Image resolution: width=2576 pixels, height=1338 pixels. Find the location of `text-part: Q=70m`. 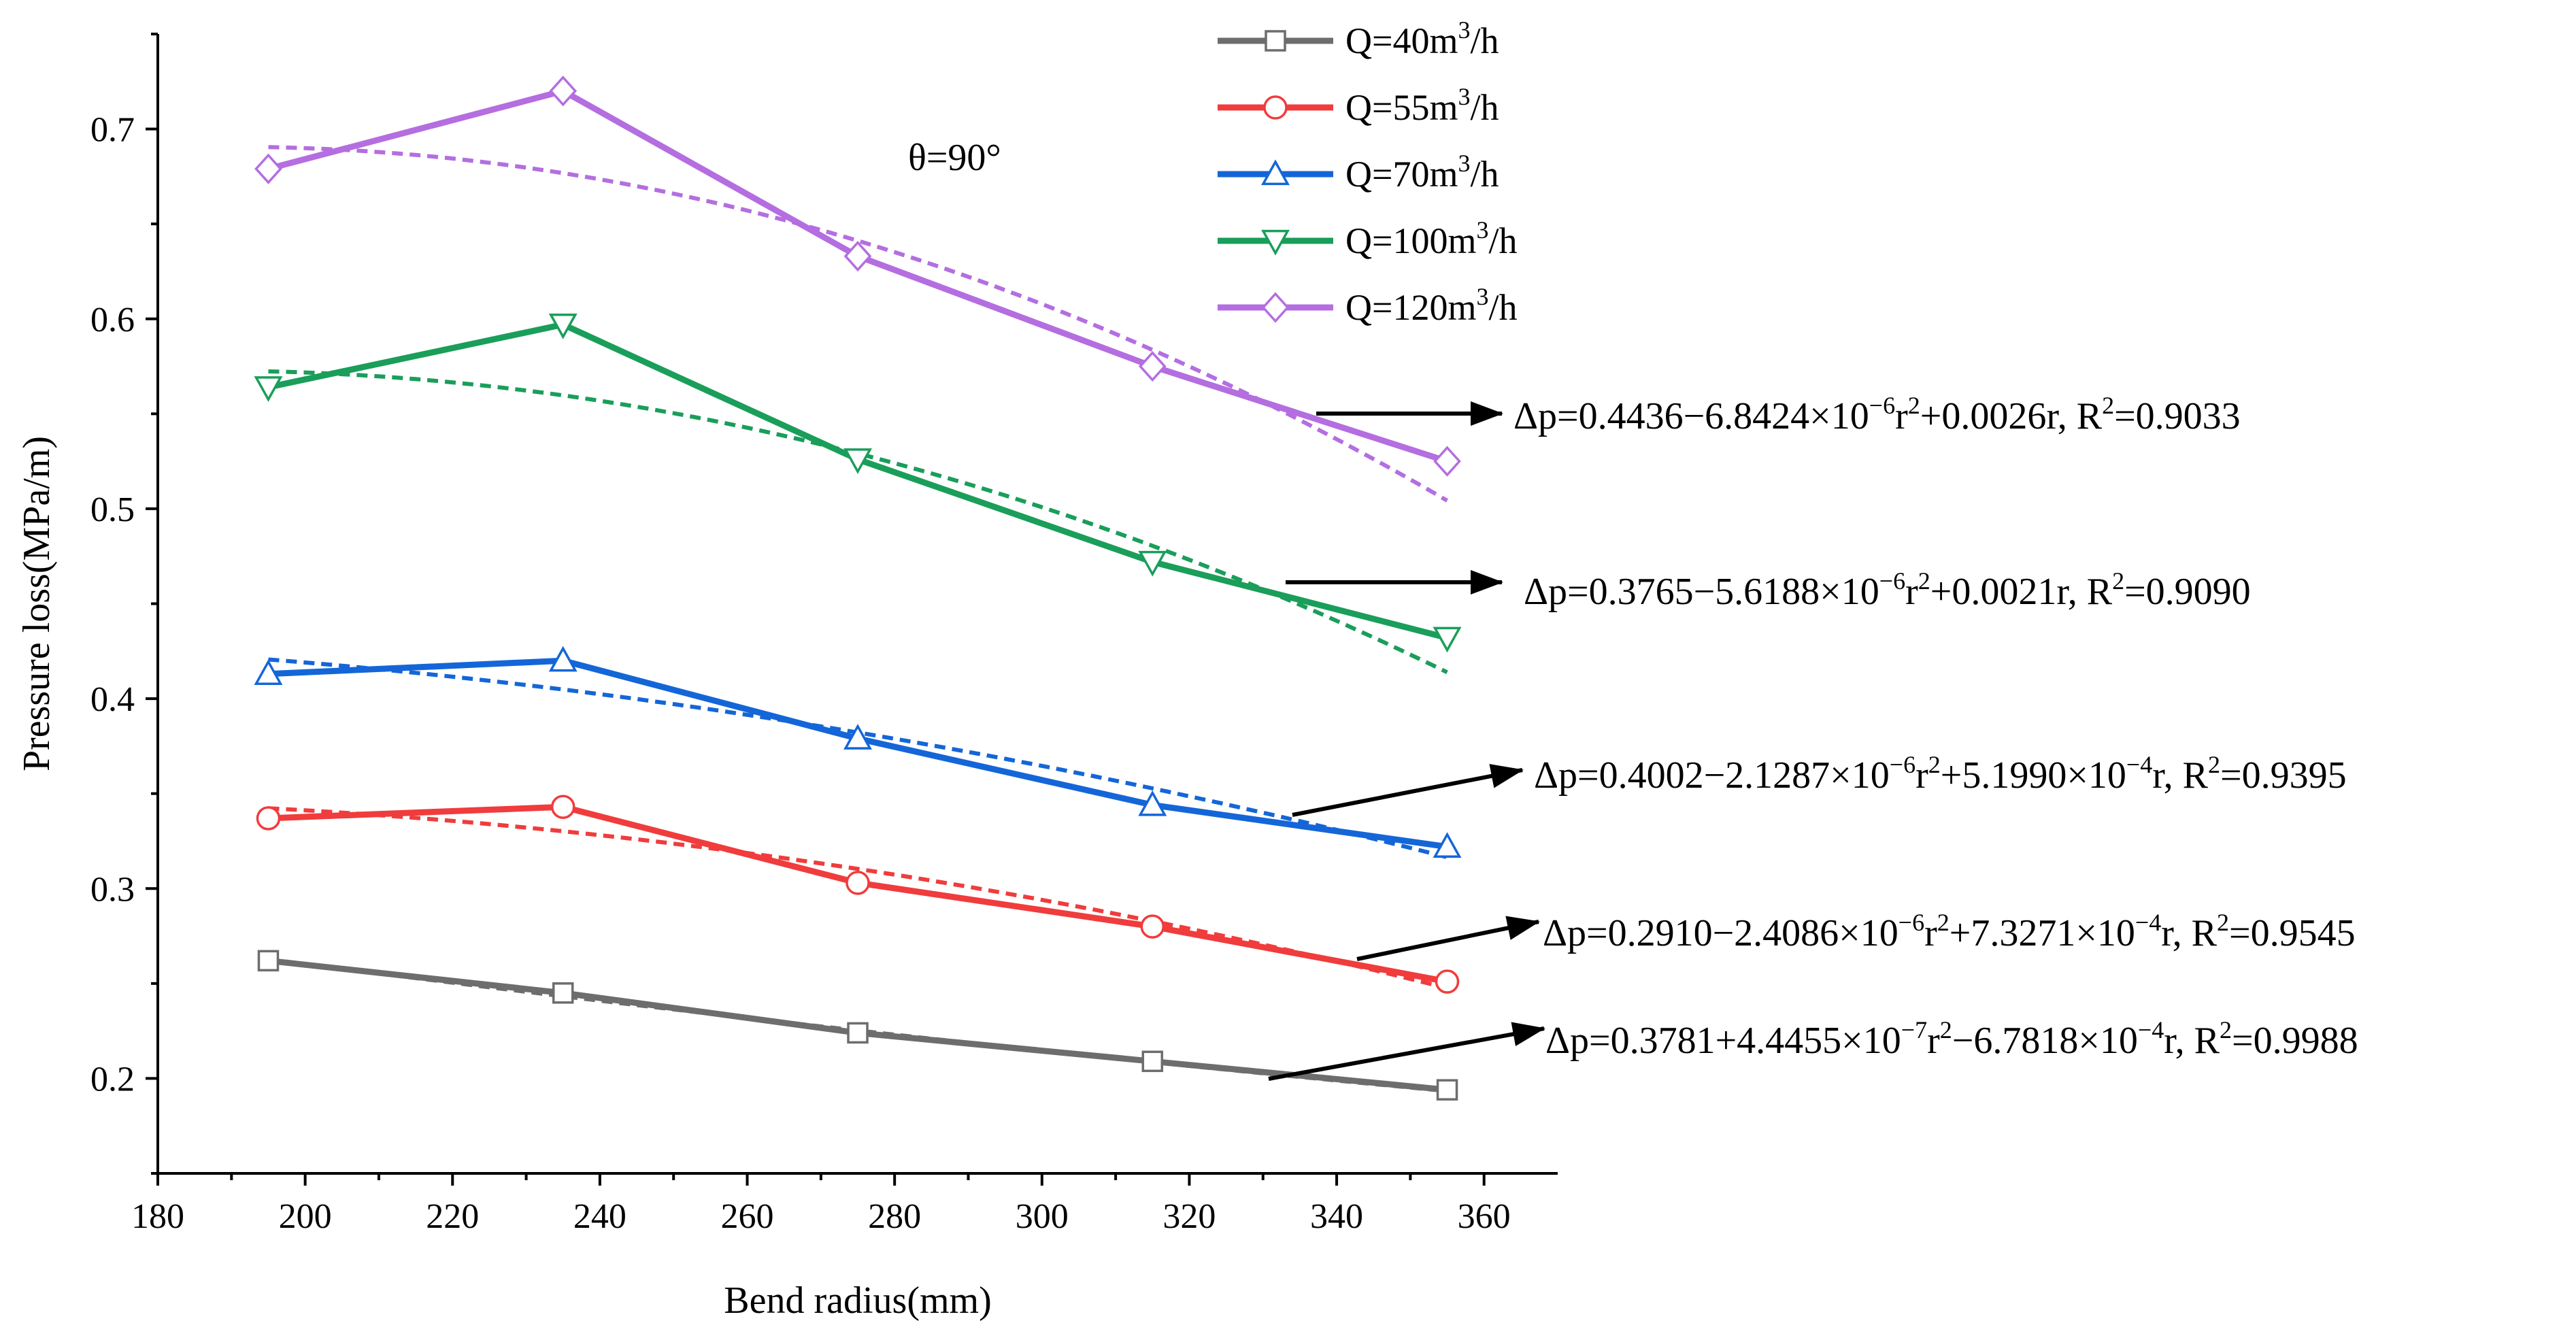

text-part: Q=70m is located at coordinates (1401, 174).